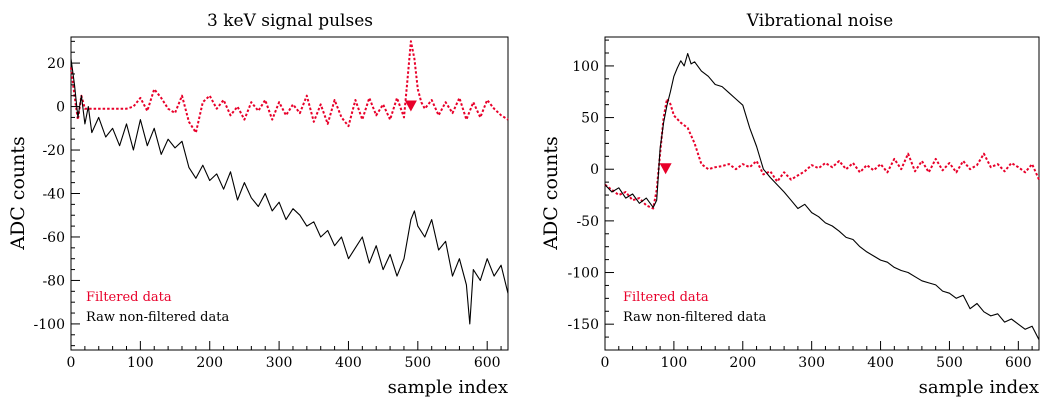 The width and height of the screenshot is (1041, 398). I want to click on chart-right-trigger-marker, so click(665, 169).